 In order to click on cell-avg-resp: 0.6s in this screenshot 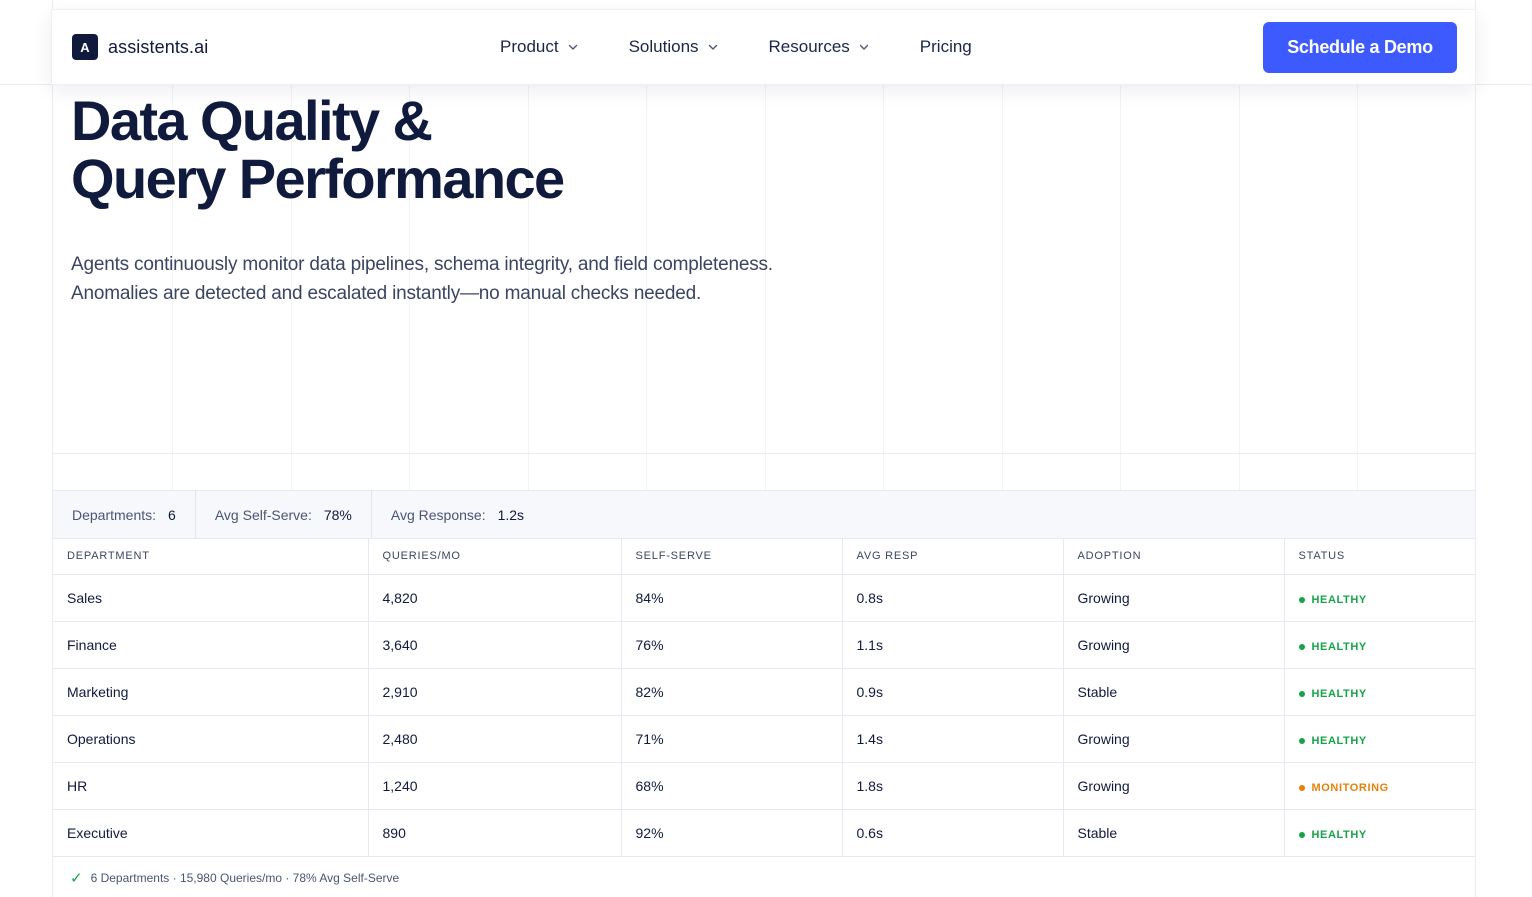, I will do `click(953, 833)`.